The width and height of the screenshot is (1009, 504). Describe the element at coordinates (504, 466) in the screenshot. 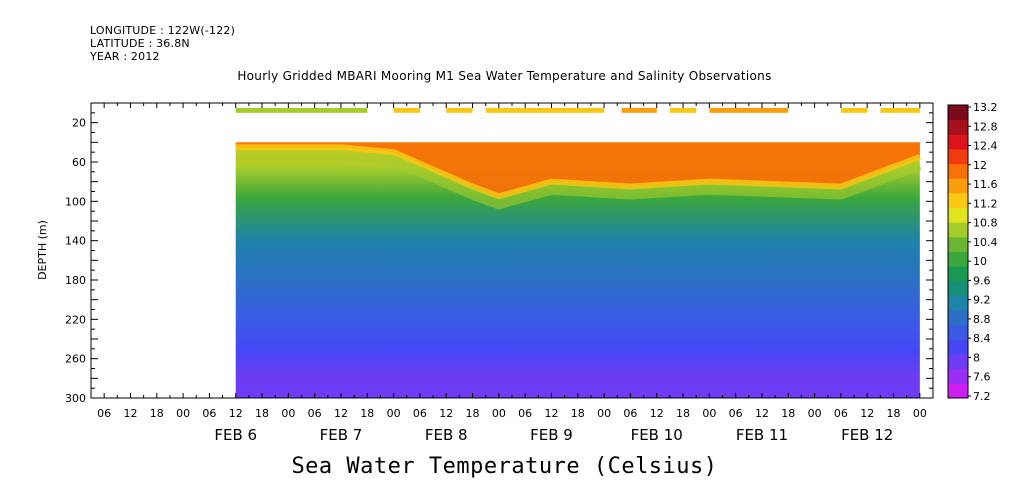

I see `chart-subtitle: Sea Water Temperature (Celsius)` at that location.